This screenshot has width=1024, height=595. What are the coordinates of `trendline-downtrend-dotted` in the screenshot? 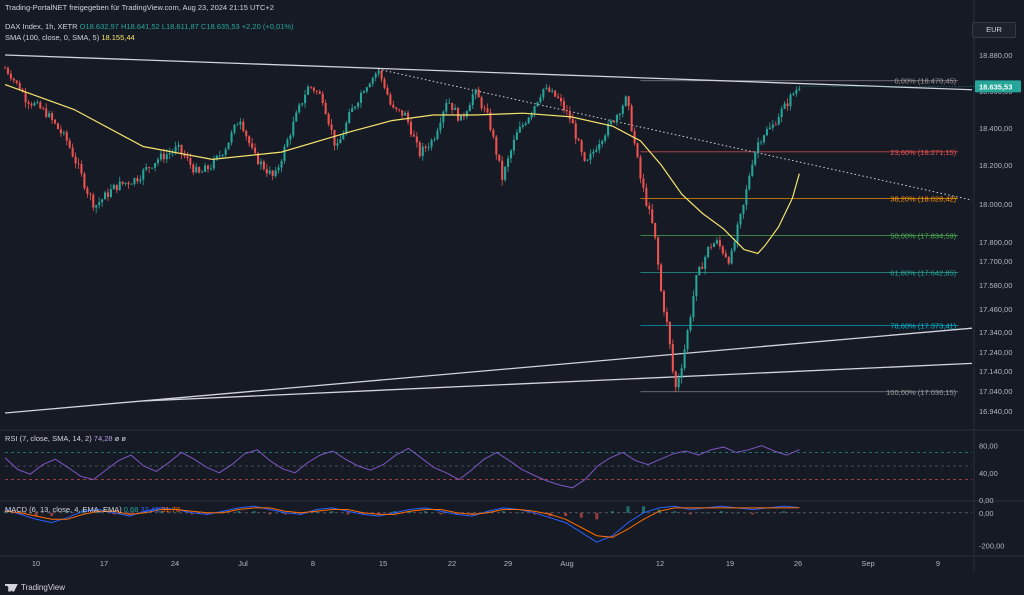 It's located at (675, 134).